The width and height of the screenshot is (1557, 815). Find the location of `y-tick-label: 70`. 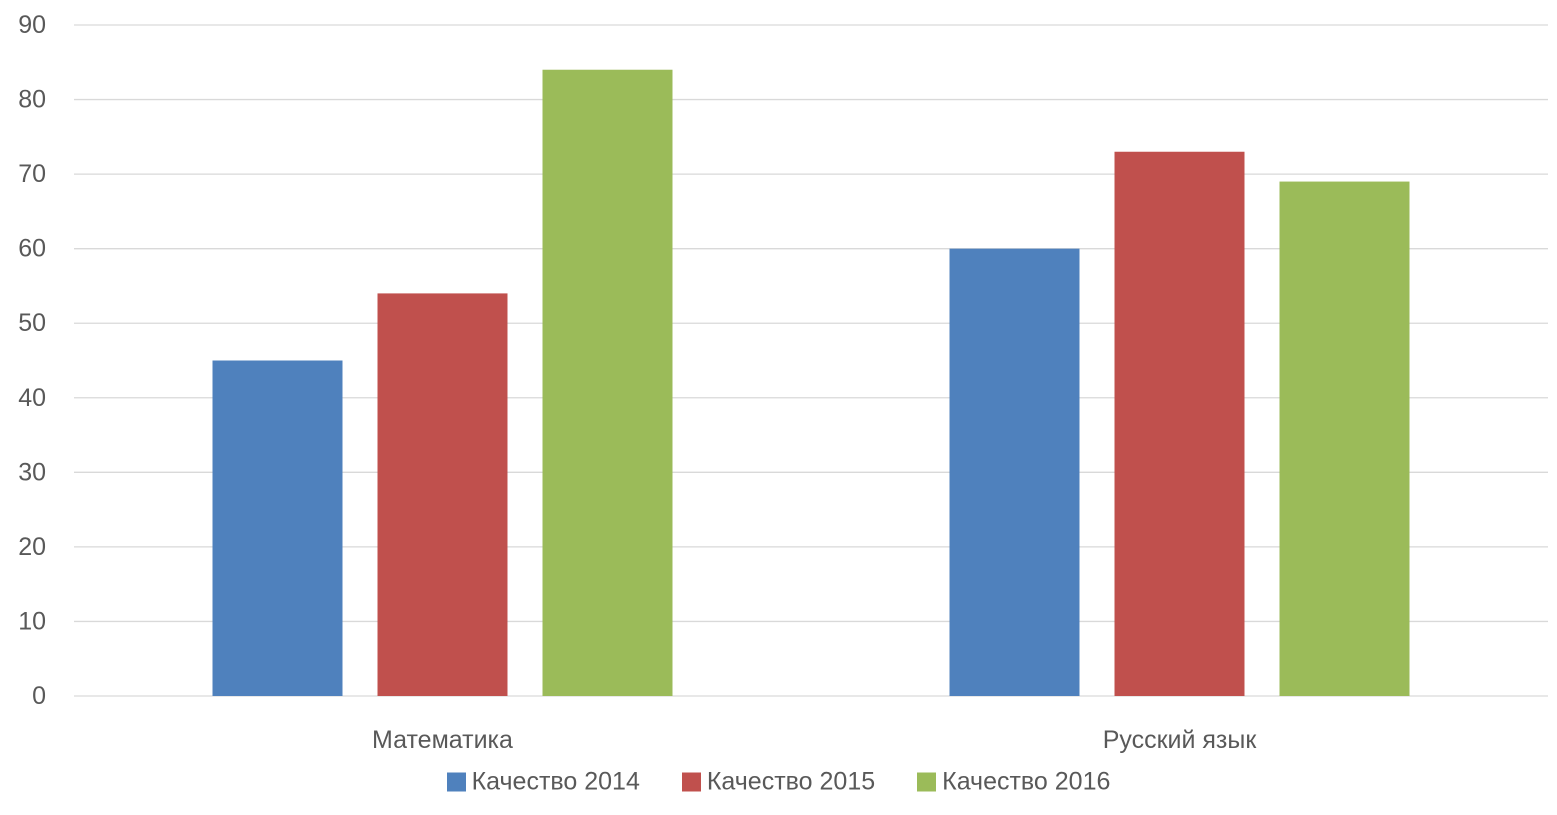

y-tick-label: 70 is located at coordinates (32, 174).